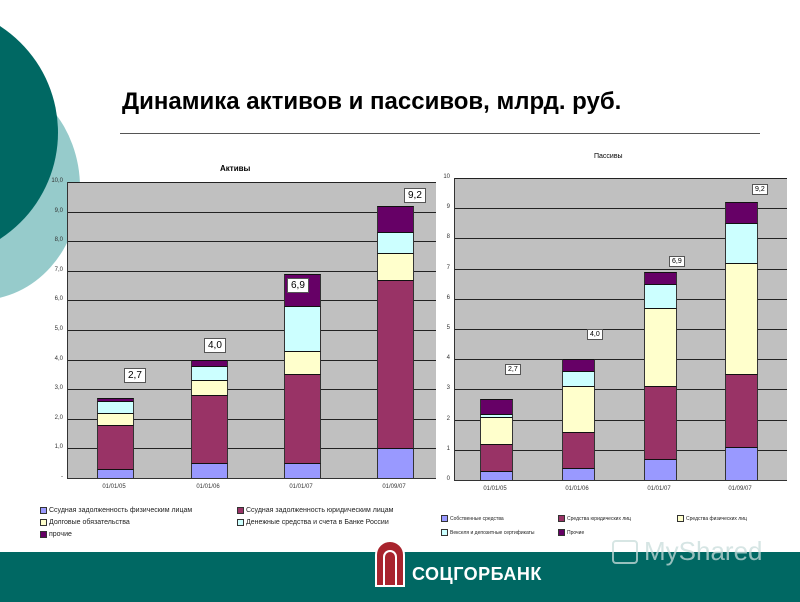 The height and width of the screenshot is (602, 800). Describe the element at coordinates (448, 479) in the screenshot. I see `y-tick-label: 0` at that location.